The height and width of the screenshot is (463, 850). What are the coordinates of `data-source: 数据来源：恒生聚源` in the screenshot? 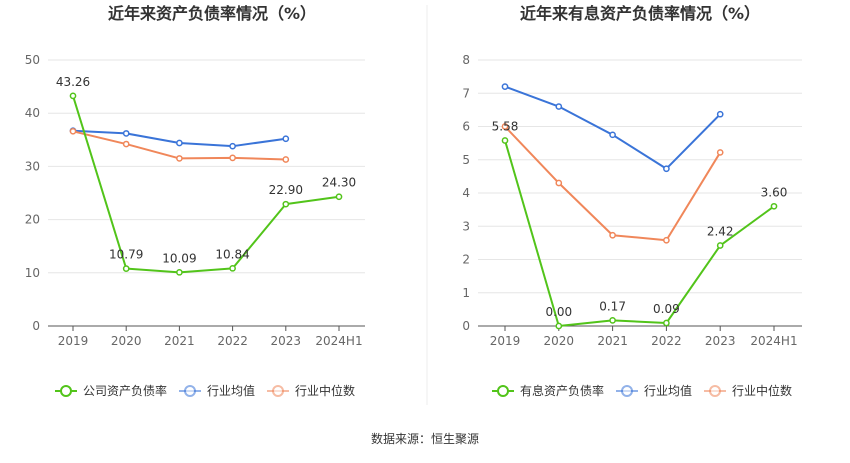 It's located at (425, 438).